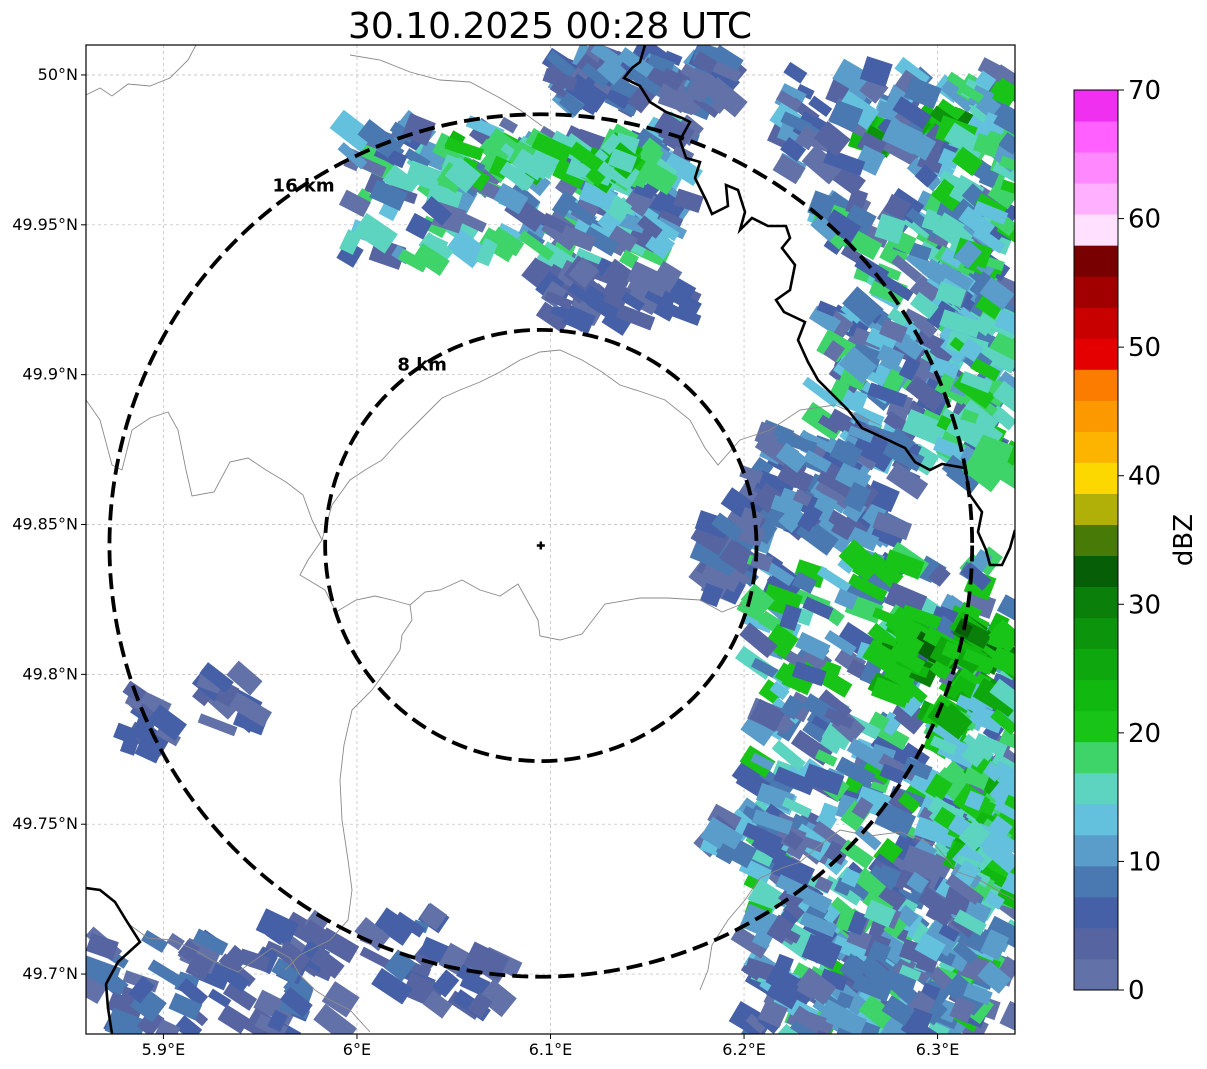 Image resolution: width=1207 pixels, height=1069 pixels. I want to click on y-tick-label: 49.75°N, so click(45, 823).